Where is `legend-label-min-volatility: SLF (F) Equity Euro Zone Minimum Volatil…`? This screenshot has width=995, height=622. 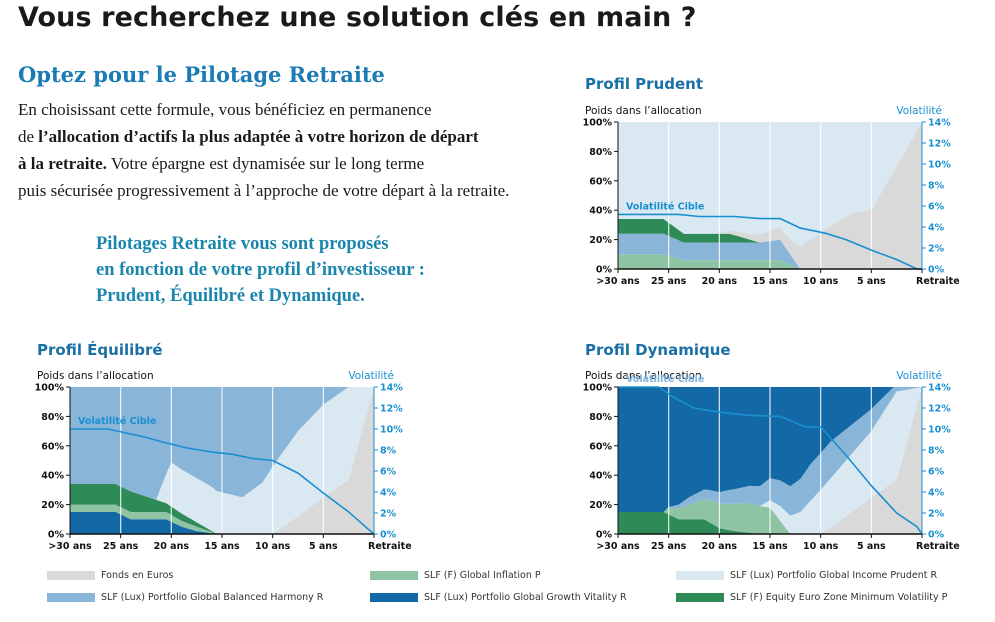 legend-label-min-volatility: SLF (F) Equity Euro Zone Minimum Volatil… is located at coordinates (839, 597).